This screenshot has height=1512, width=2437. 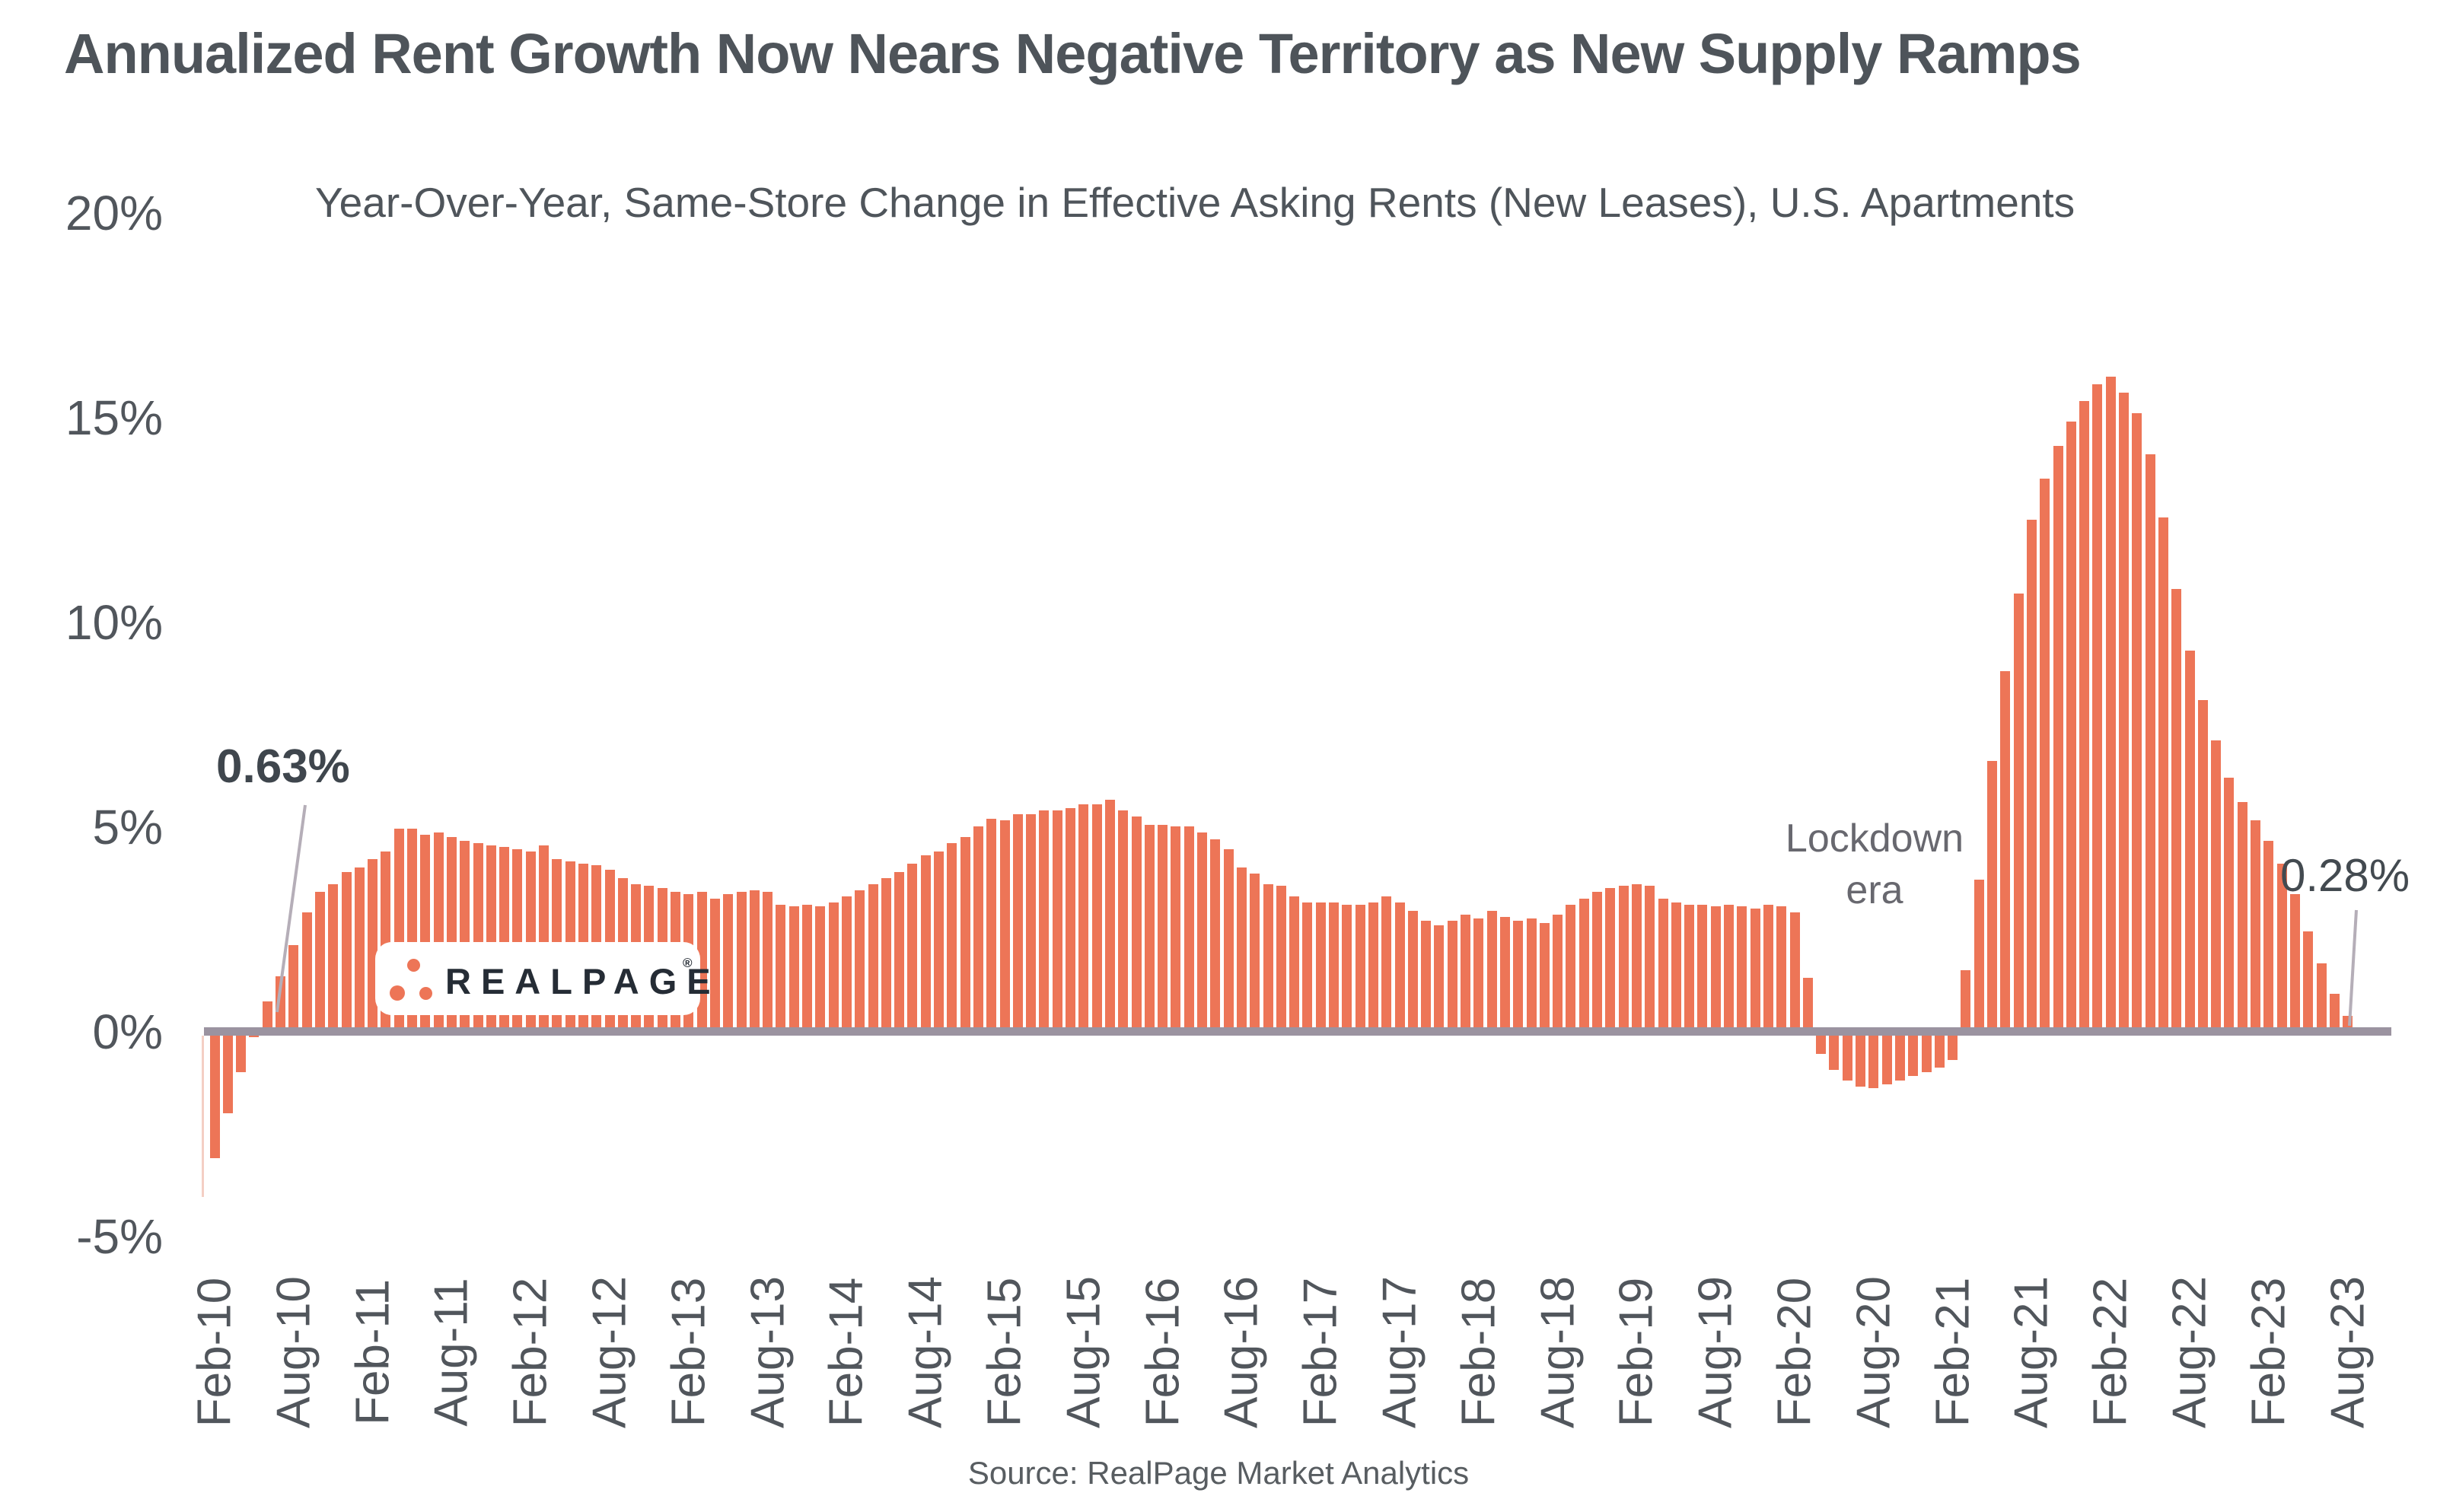 I want to click on x-tick-label: Aug-20, so click(x=1873, y=1352).